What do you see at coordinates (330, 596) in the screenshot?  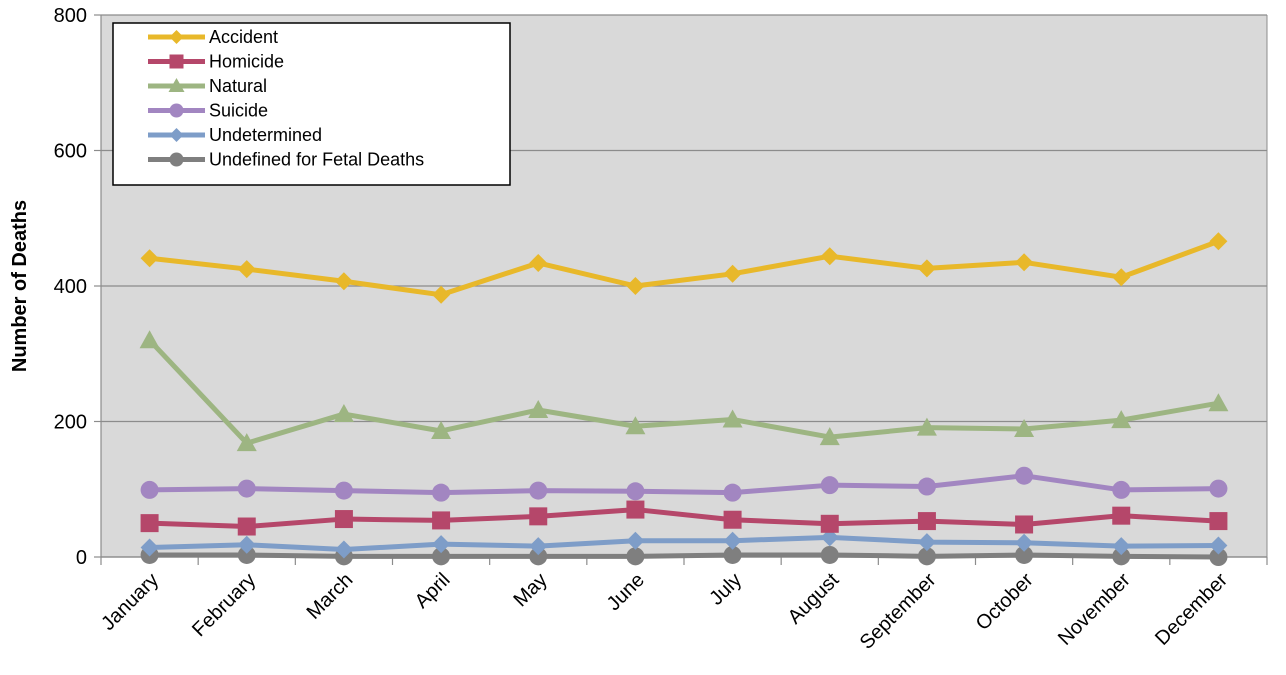 I see `x-tick-label: March` at bounding box center [330, 596].